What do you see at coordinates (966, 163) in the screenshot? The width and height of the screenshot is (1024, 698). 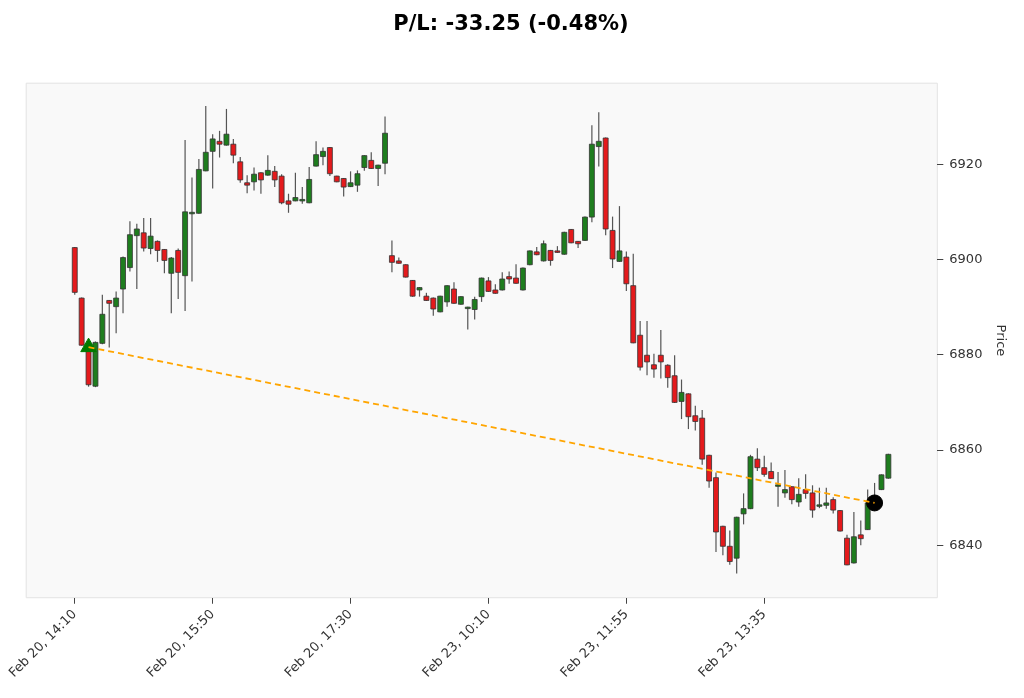 I see `y-tick-label: 6920` at bounding box center [966, 163].